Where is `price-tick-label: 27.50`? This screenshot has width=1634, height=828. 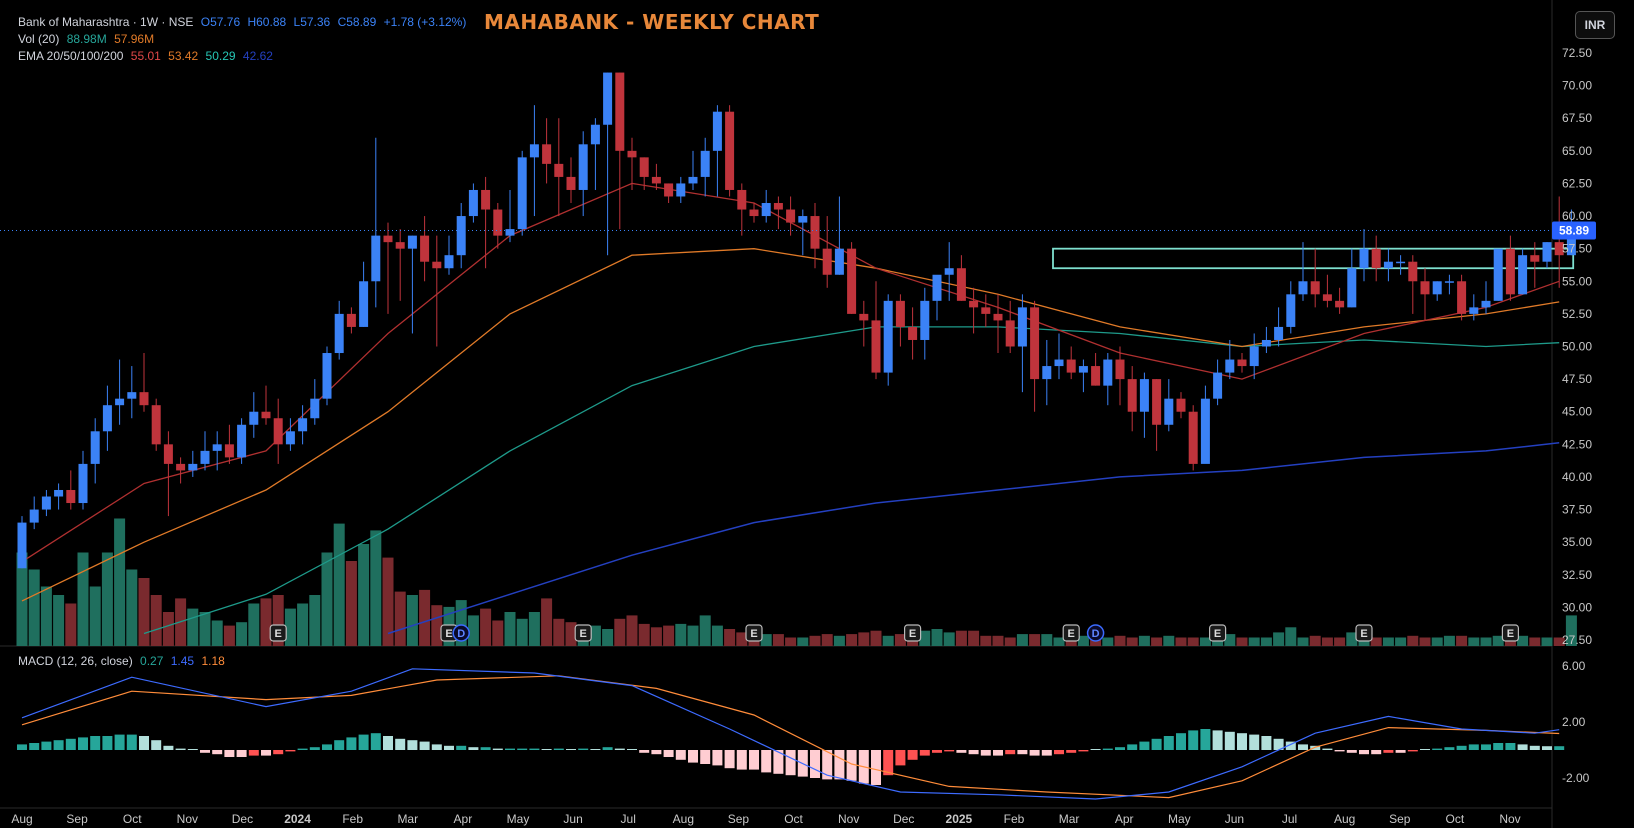 price-tick-label: 27.50 is located at coordinates (1577, 640).